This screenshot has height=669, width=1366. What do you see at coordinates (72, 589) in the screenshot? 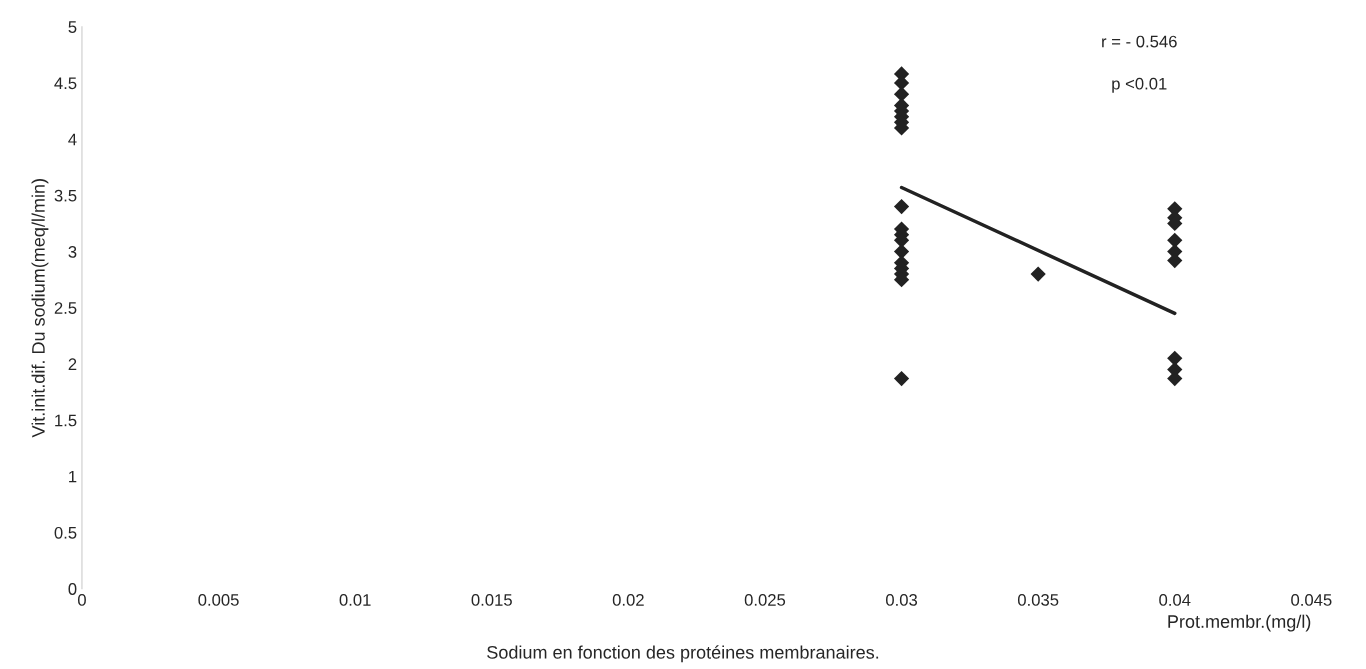
I see `y-tick-label: 0` at bounding box center [72, 589].